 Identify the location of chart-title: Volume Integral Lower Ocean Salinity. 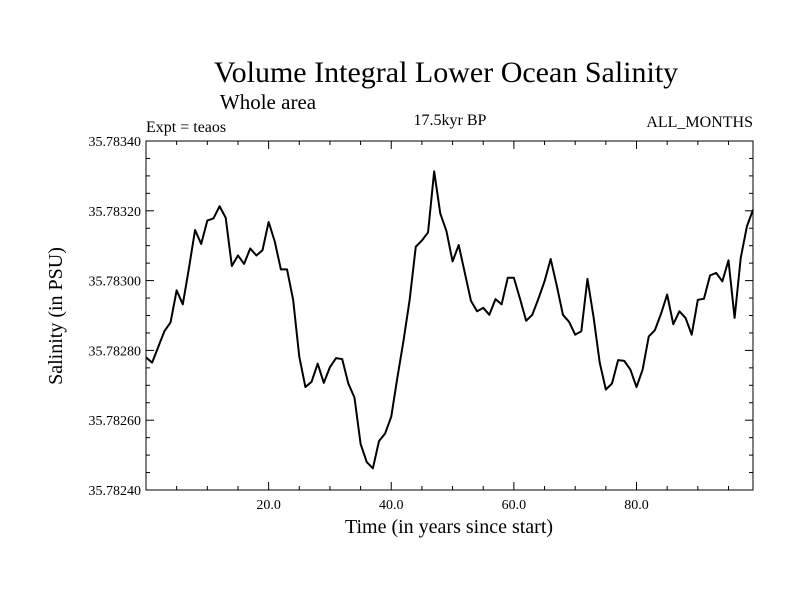
(446, 72).